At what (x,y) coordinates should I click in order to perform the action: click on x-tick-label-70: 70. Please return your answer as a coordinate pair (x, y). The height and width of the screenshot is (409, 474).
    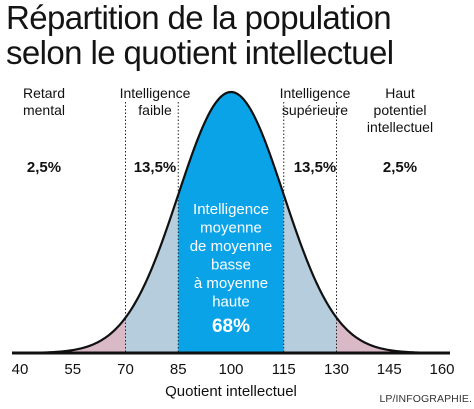
    Looking at the image, I should click on (125, 369).